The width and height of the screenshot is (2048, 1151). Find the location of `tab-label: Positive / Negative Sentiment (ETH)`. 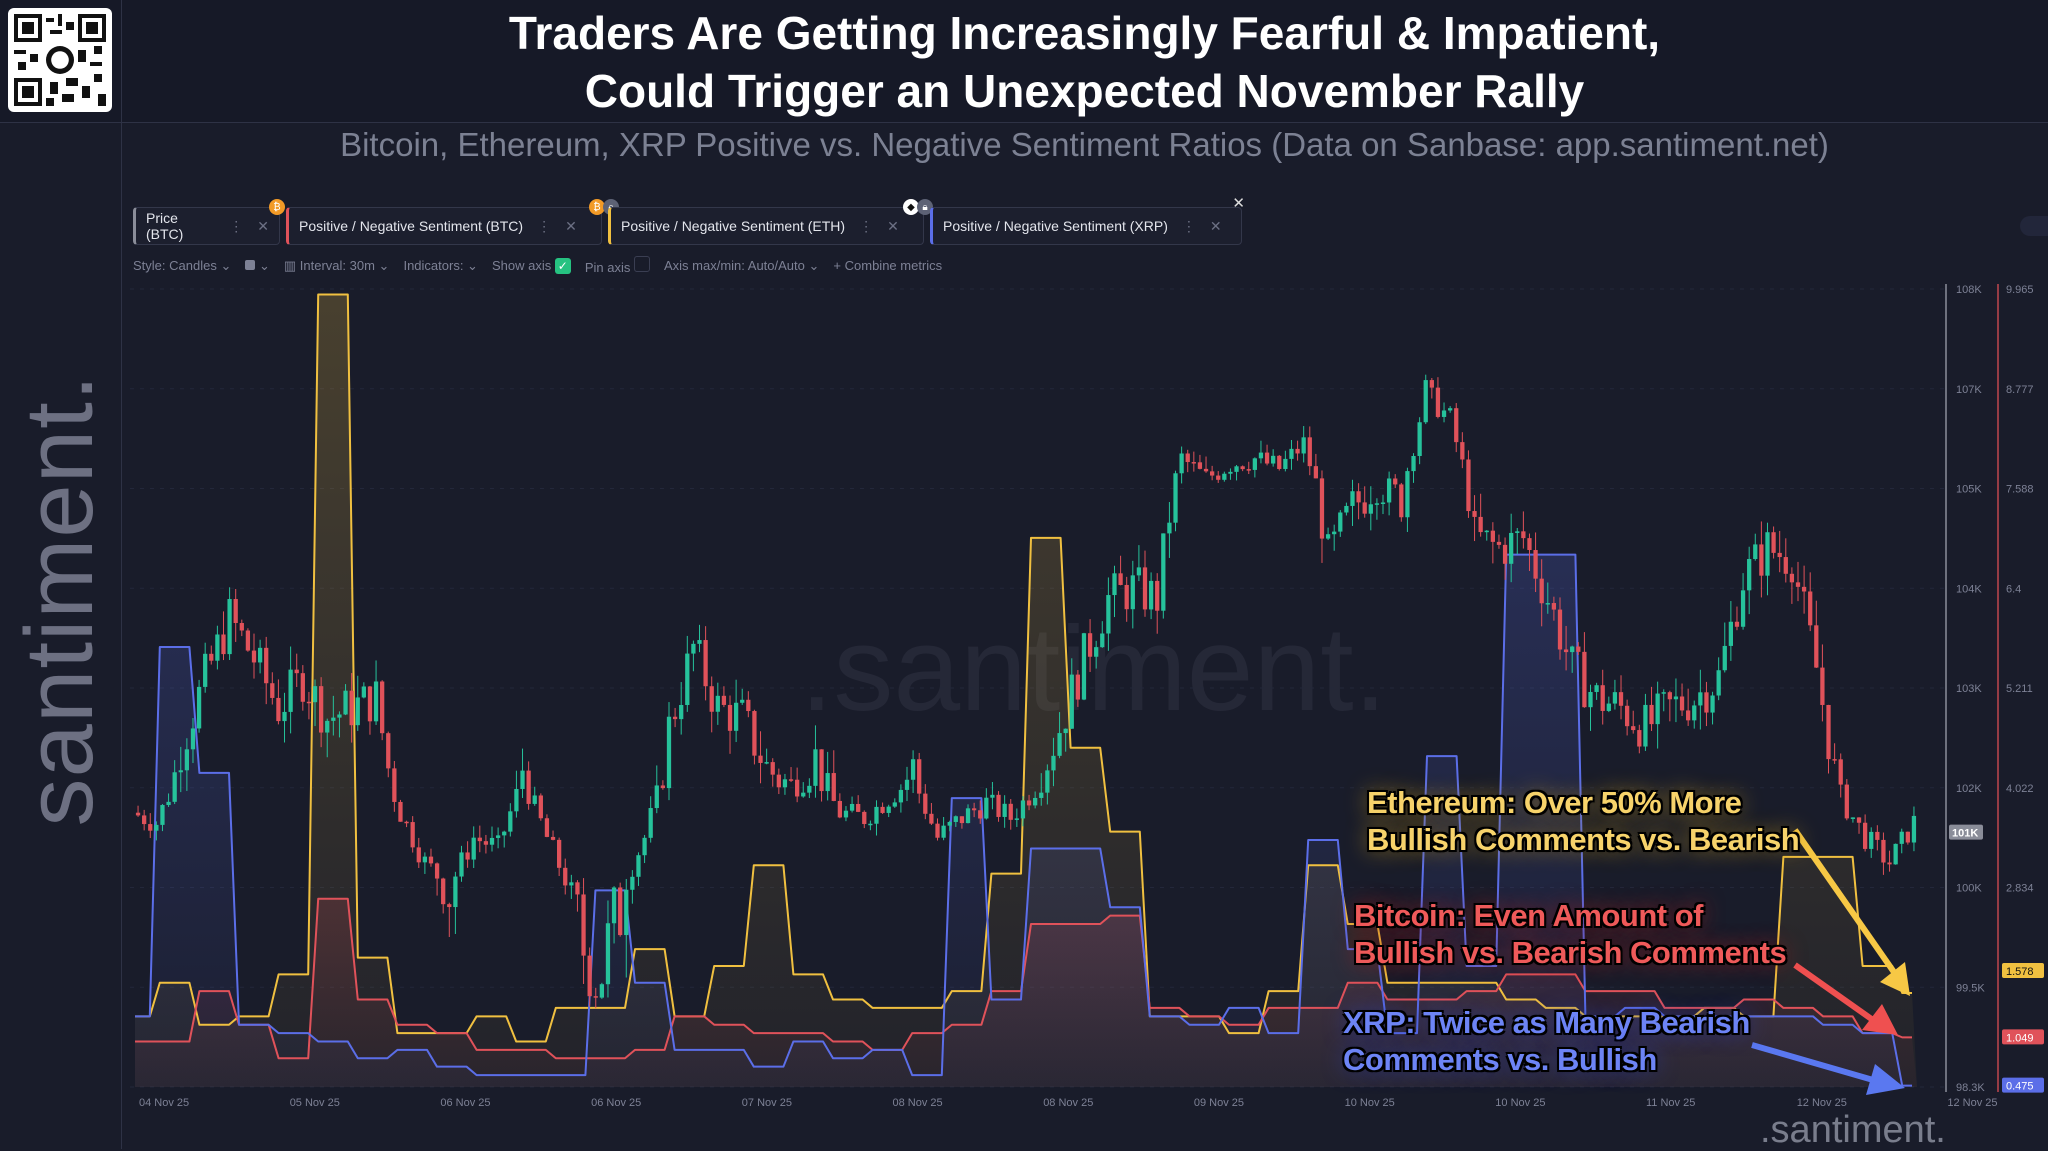

tab-label: Positive / Negative Sentiment (ETH) is located at coordinates (733, 226).